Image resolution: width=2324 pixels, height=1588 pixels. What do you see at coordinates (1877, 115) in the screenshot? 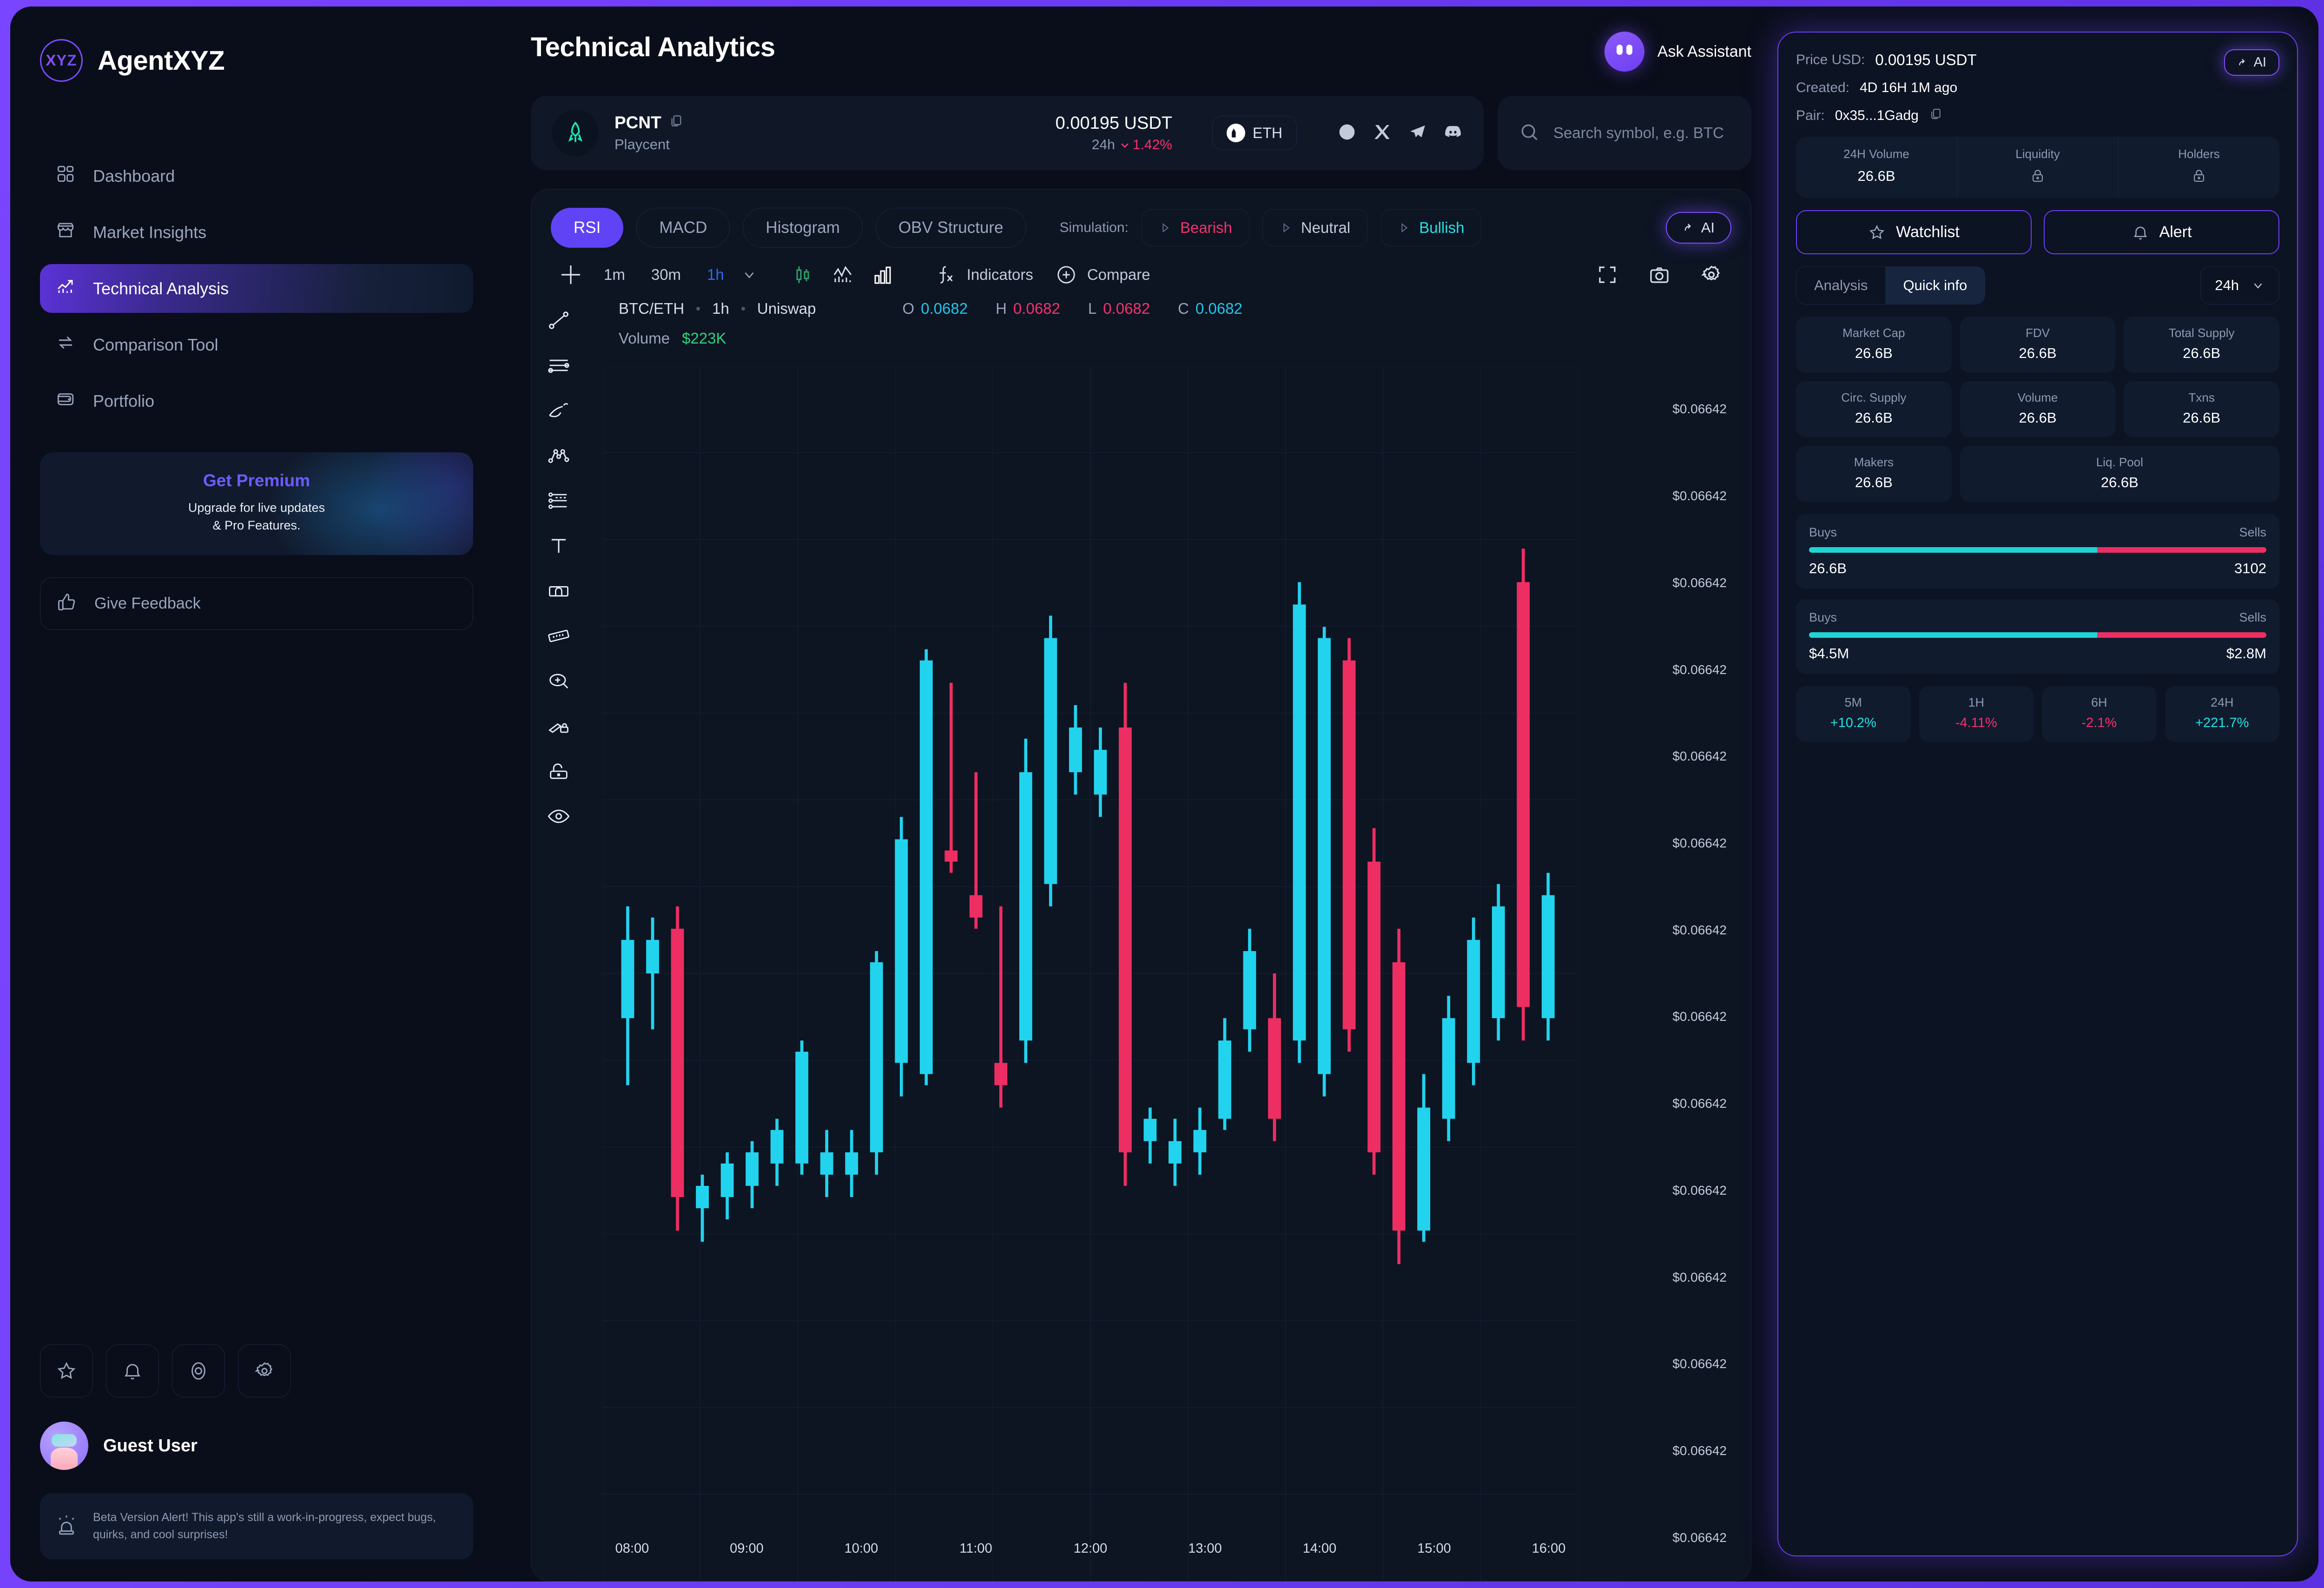
I see `pair-value: 0x35...1Gadg` at bounding box center [1877, 115].